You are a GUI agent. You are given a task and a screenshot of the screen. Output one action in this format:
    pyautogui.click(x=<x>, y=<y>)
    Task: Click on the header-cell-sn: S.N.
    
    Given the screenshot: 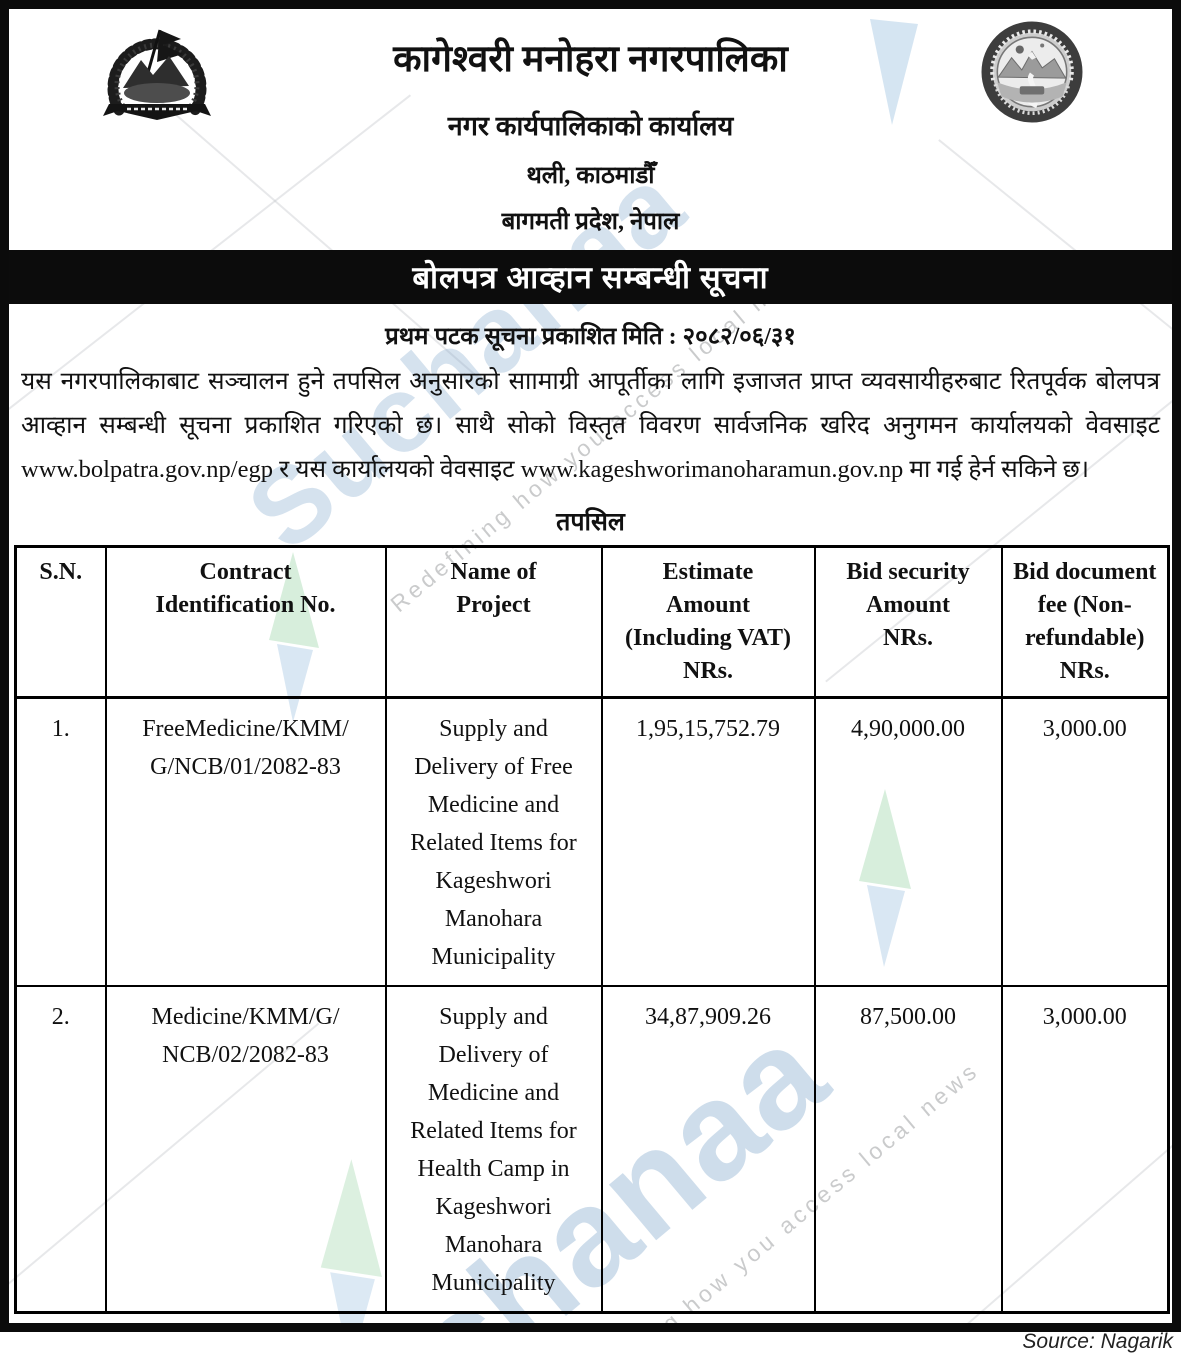 What is the action you would take?
    pyautogui.click(x=60, y=622)
    